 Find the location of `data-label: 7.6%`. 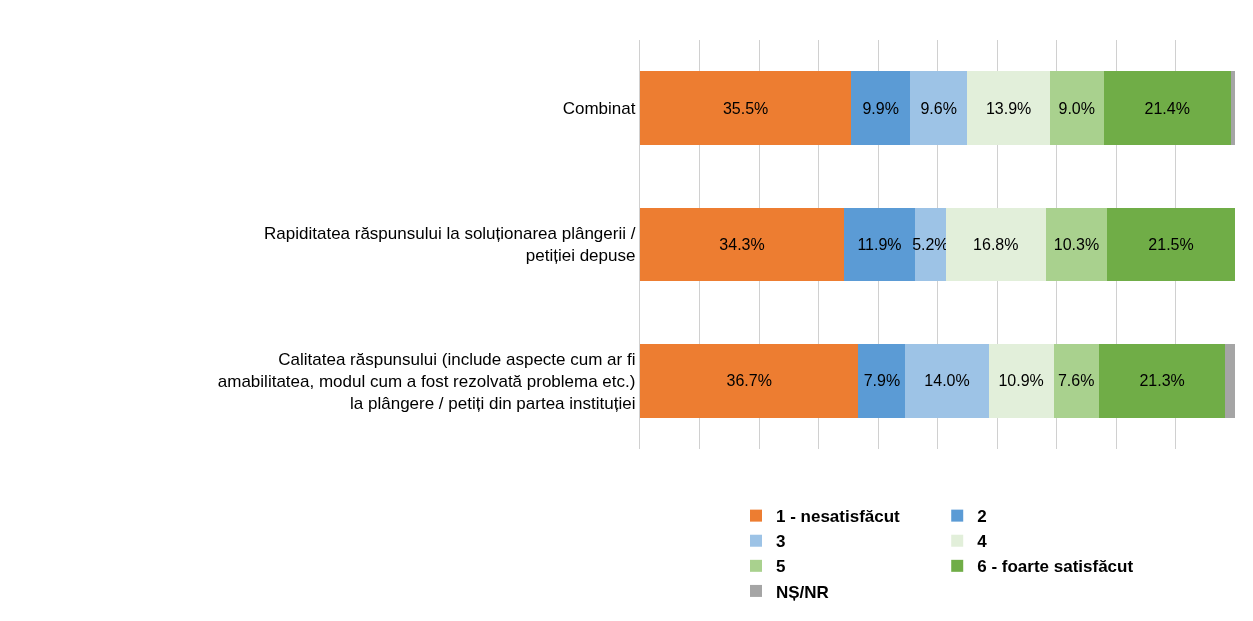

data-label: 7.6% is located at coordinates (1076, 381).